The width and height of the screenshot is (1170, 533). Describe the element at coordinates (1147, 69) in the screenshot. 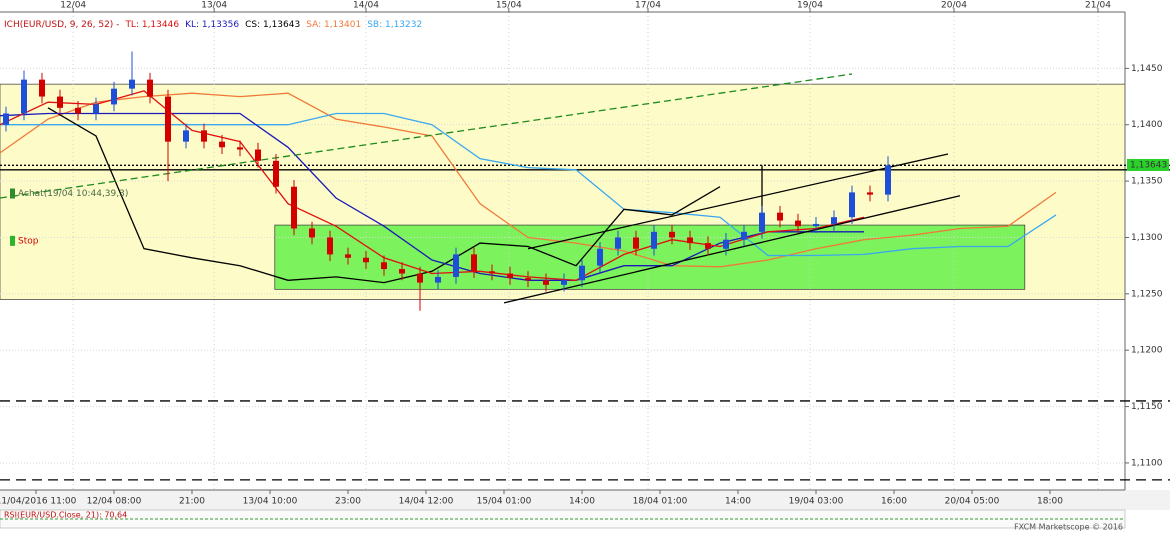

I see `y-tick-label: 1,1450` at that location.